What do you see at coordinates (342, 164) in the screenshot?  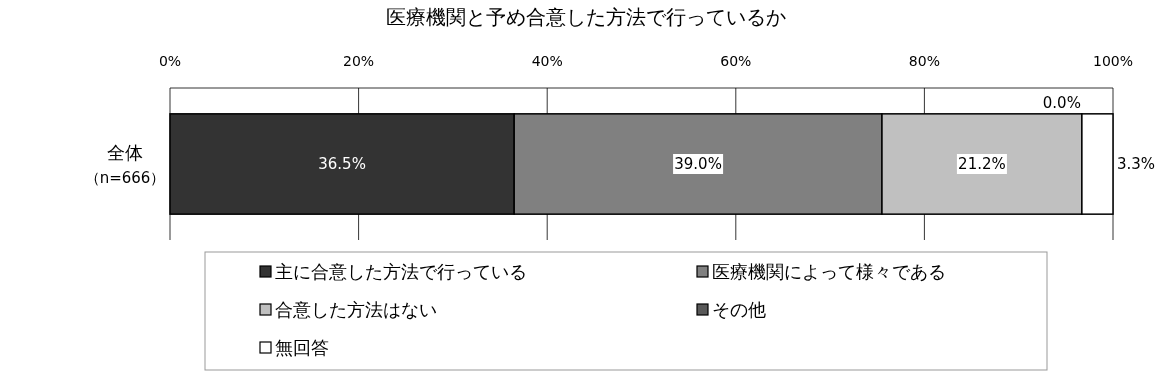 I see `text: 36.5%` at bounding box center [342, 164].